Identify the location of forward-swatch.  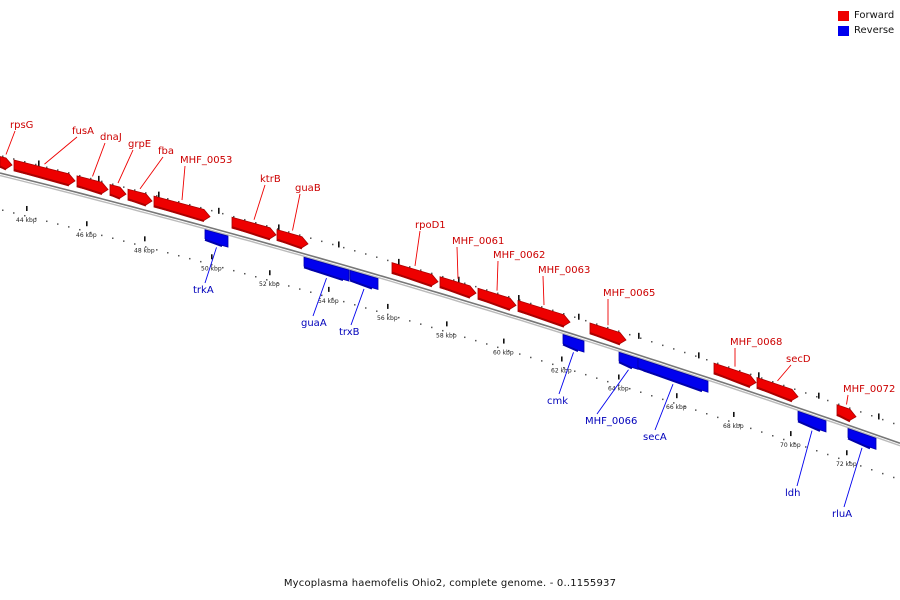
(843, 15).